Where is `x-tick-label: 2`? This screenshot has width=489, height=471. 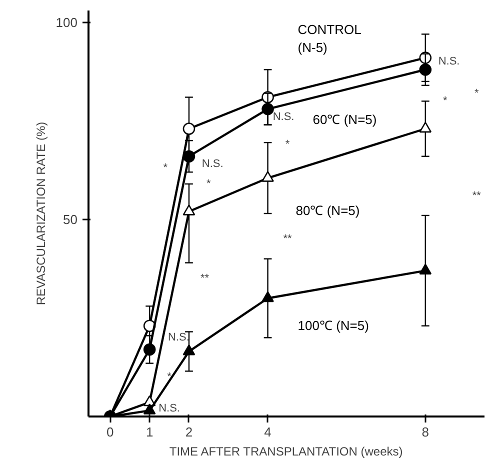 x-tick-label: 2 is located at coordinates (189, 432).